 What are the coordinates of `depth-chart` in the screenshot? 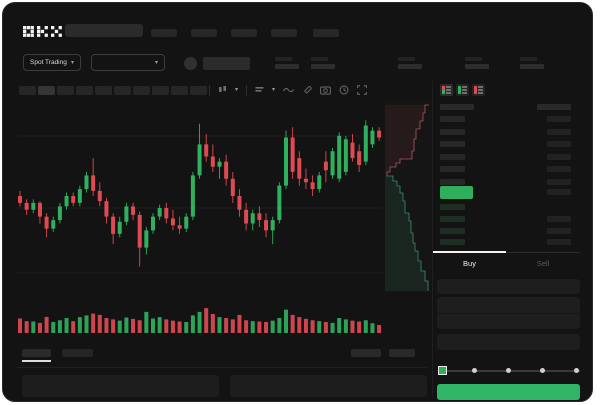 It's located at (408, 197).